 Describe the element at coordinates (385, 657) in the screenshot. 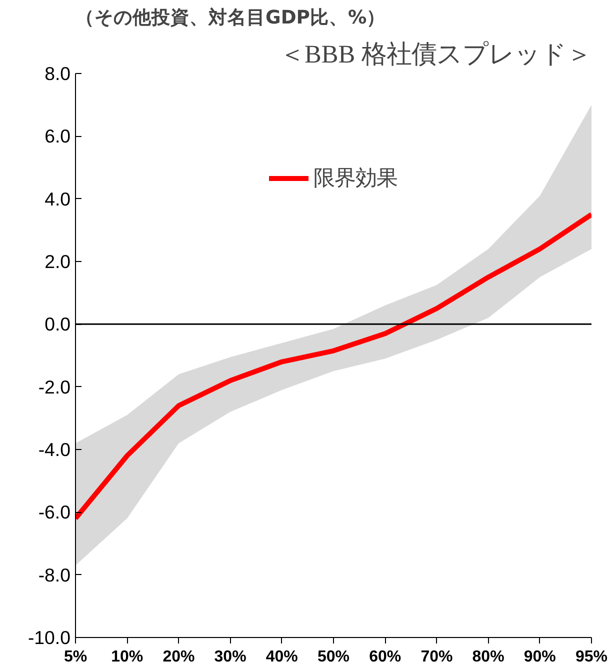

I see `x-tick-label: 60%` at that location.